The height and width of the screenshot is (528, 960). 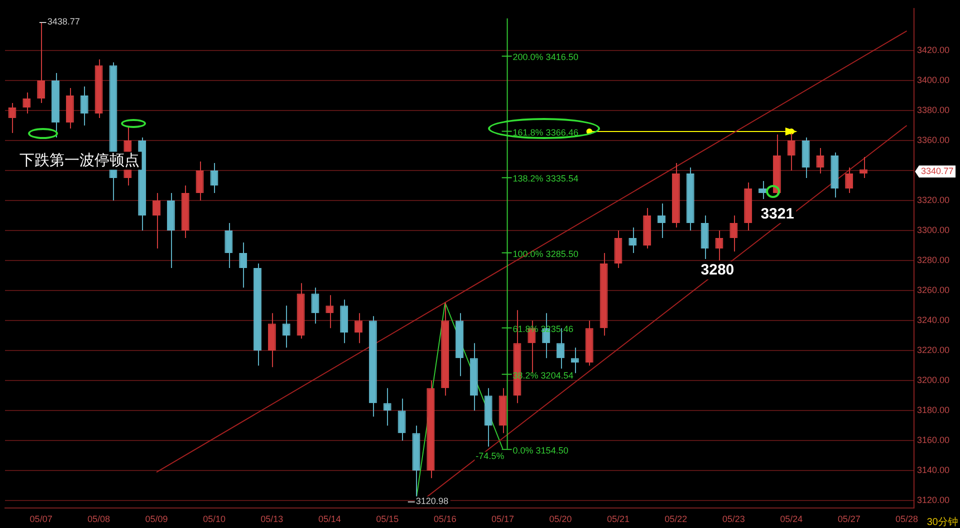 What do you see at coordinates (503, 519) in the screenshot?
I see `x-tick-label: 05/17` at bounding box center [503, 519].